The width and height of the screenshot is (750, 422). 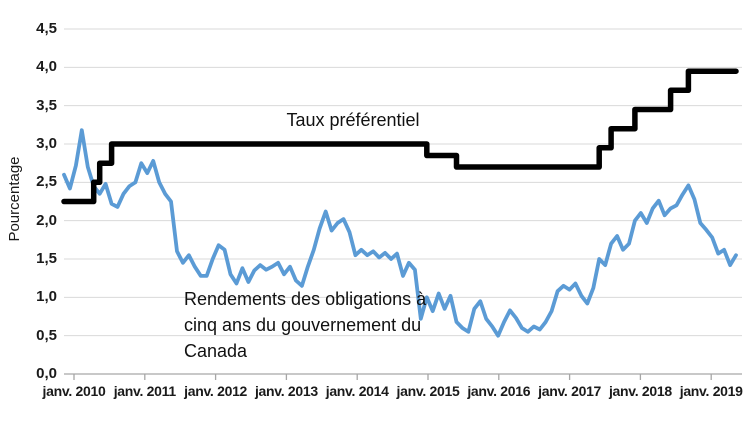 I want to click on x-tick-label: janv. 2011, so click(x=144, y=391).